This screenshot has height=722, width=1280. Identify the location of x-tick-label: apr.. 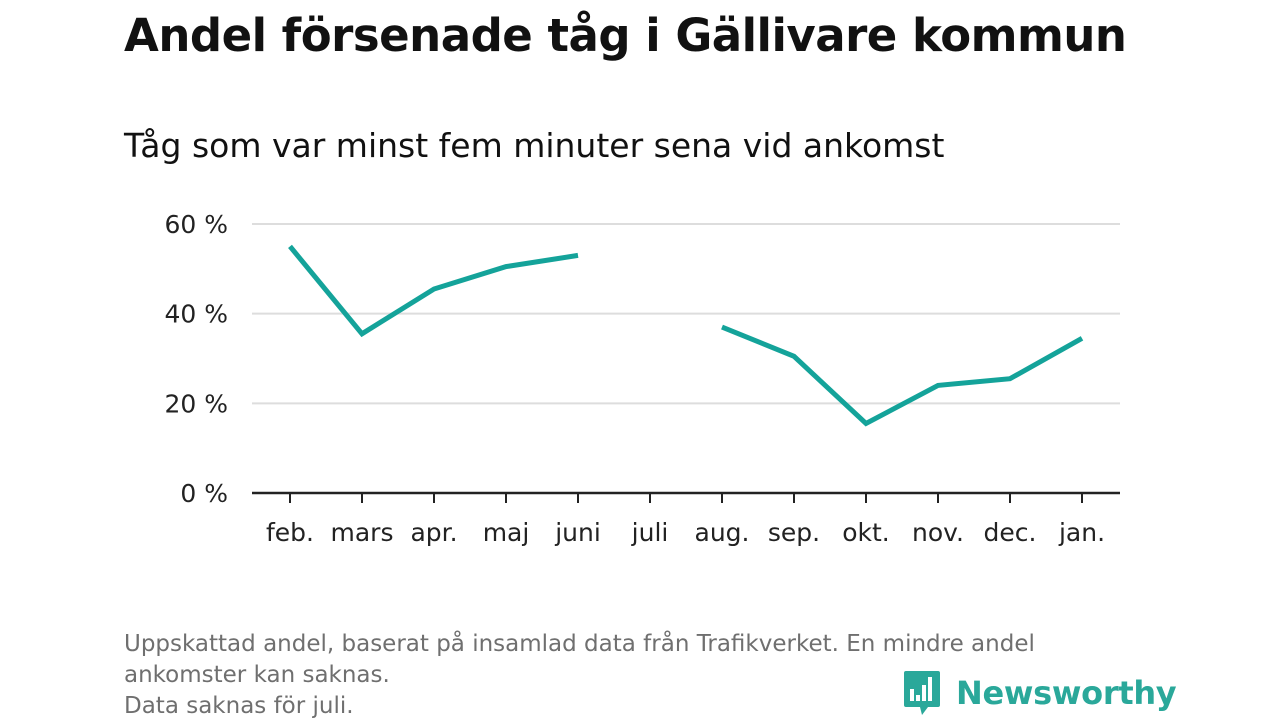
(433, 532).